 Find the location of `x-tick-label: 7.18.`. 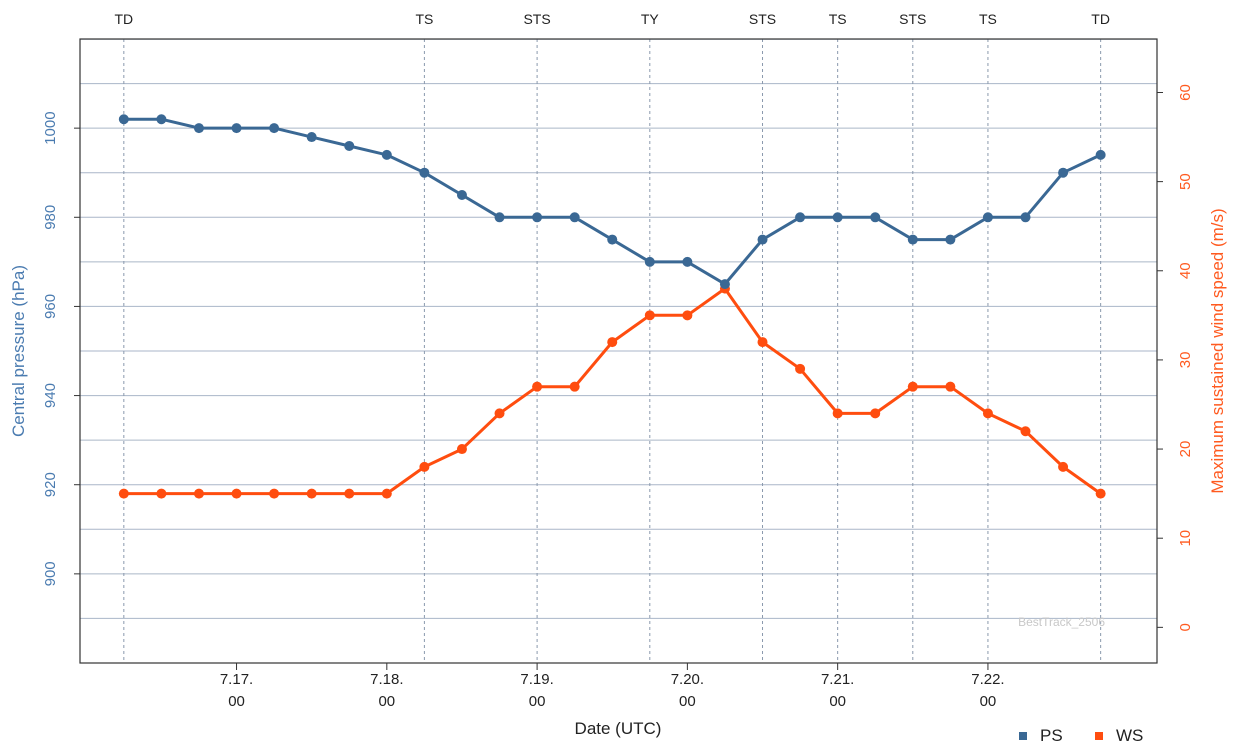

x-tick-label: 7.18. is located at coordinates (386, 679).